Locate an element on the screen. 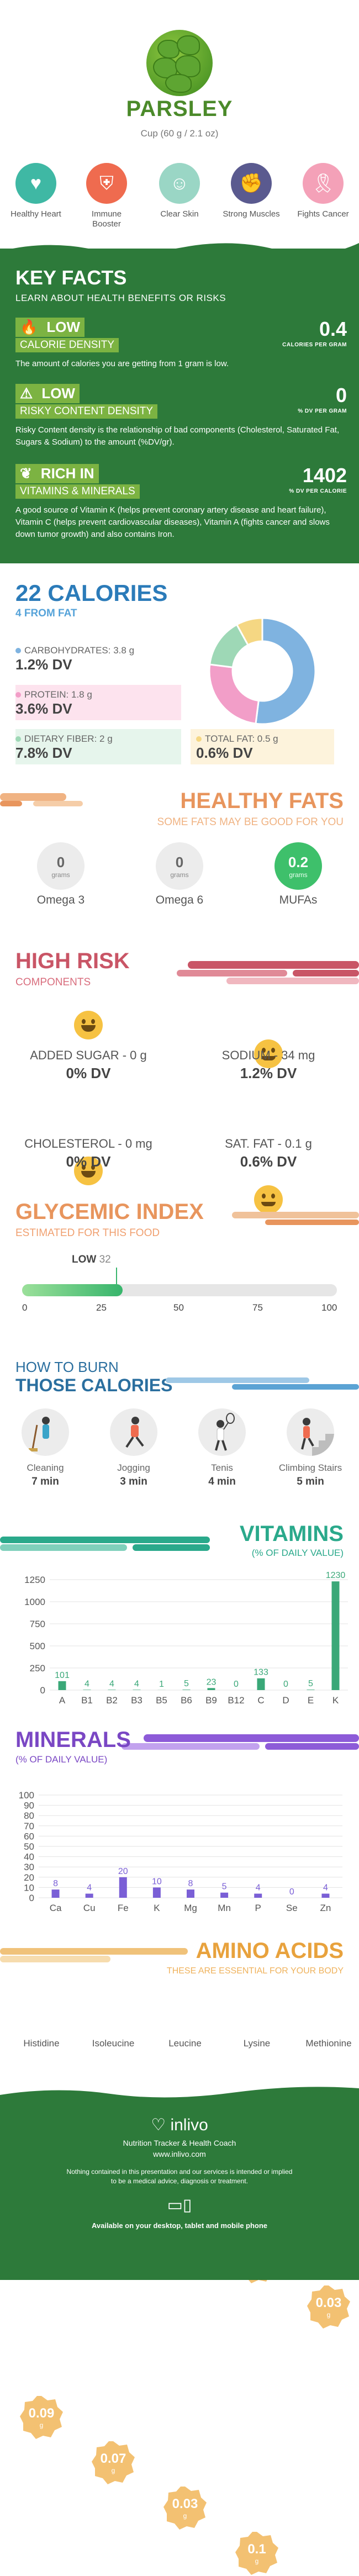 The width and height of the screenshot is (359, 2576). omega3-label: Omega 3 is located at coordinates (60, 900).